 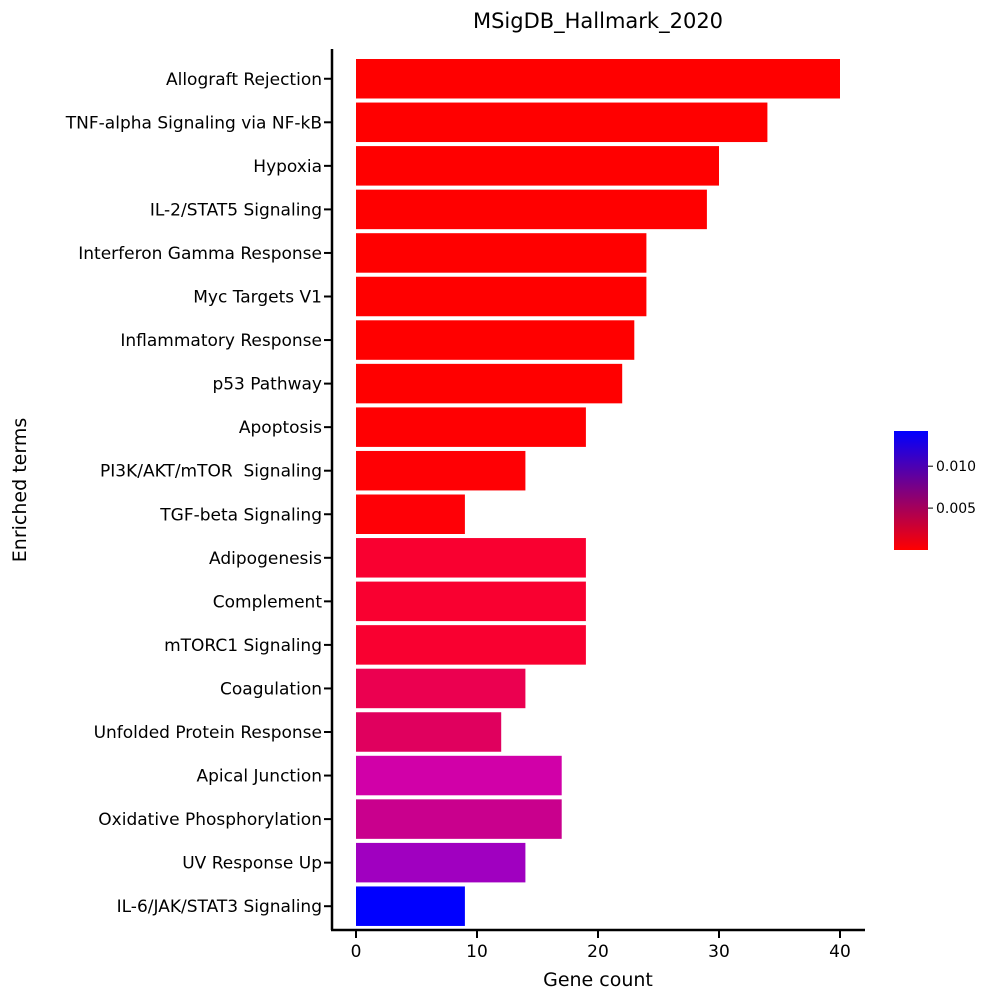 I want to click on colorbar-tick-label: 0.010, so click(x=956, y=467).